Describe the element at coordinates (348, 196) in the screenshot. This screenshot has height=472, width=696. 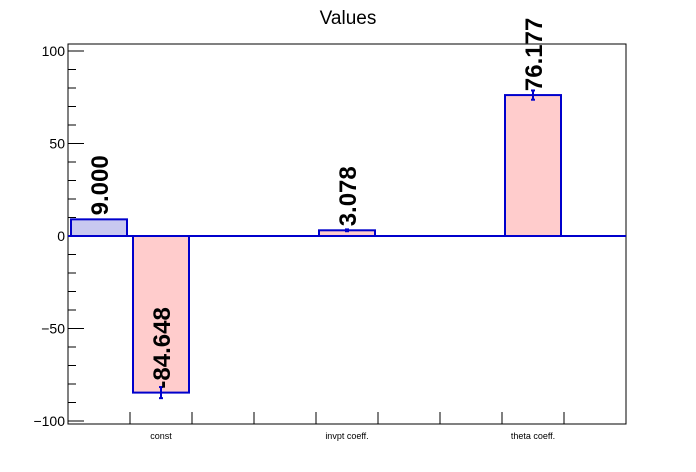
I see `value-label: 3.078` at that location.